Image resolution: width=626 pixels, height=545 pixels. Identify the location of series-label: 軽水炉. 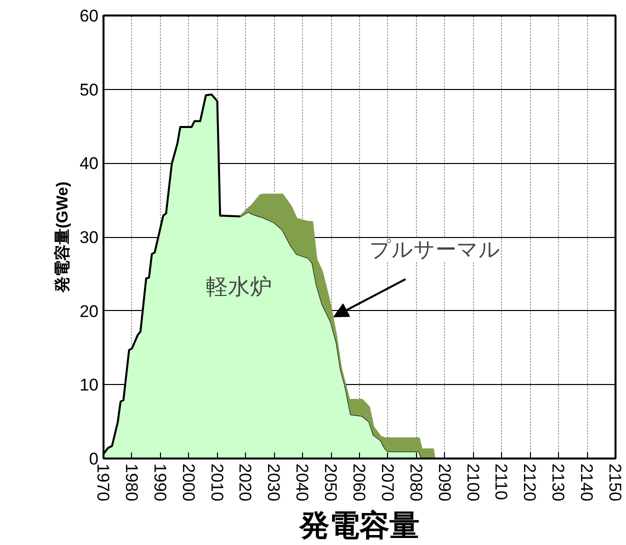
(239, 287).